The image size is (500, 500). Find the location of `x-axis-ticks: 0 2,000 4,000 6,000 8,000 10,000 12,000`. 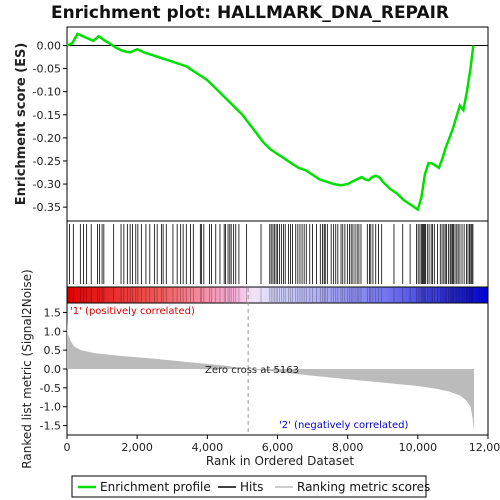

x-axis-ticks: 0 2,000 4,000 6,000 8,000 10,000 12,000 is located at coordinates (282, 444).